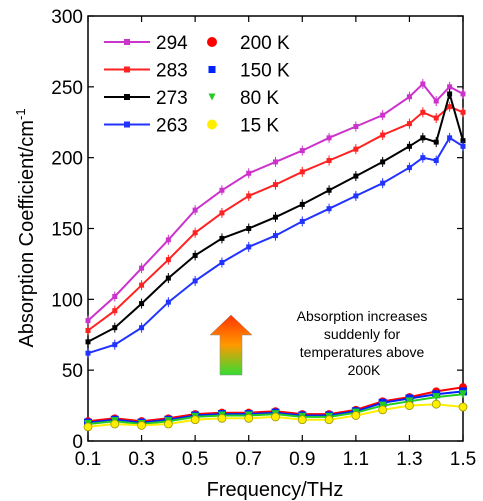  Describe the element at coordinates (67, 300) in the screenshot. I see `y-tick-label: 100` at that location.